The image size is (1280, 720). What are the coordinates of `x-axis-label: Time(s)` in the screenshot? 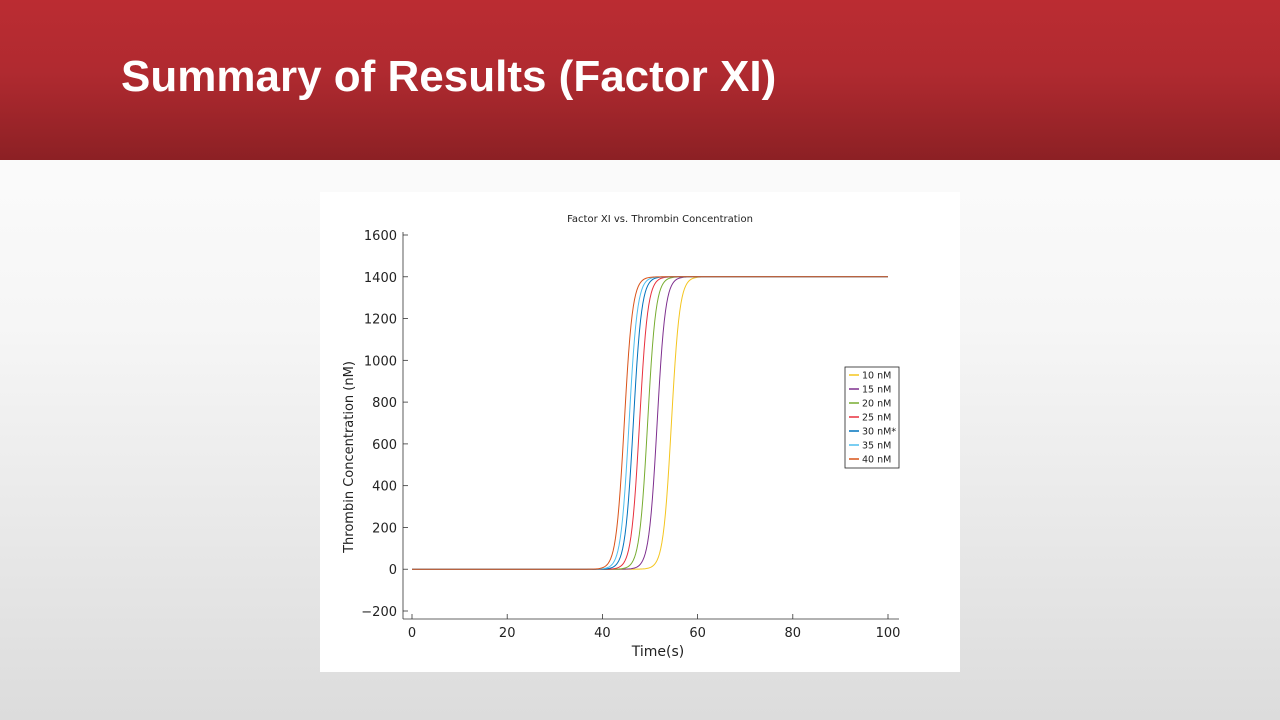 It's located at (657, 652).